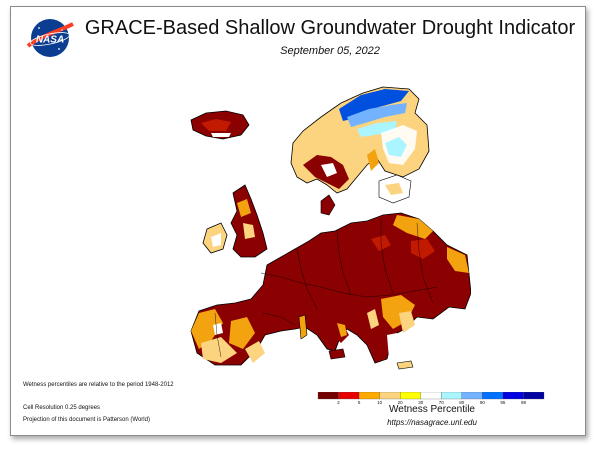 The image size is (605, 449). What do you see at coordinates (330, 51) in the screenshot?
I see `map-date: September 05, 2022` at bounding box center [330, 51].